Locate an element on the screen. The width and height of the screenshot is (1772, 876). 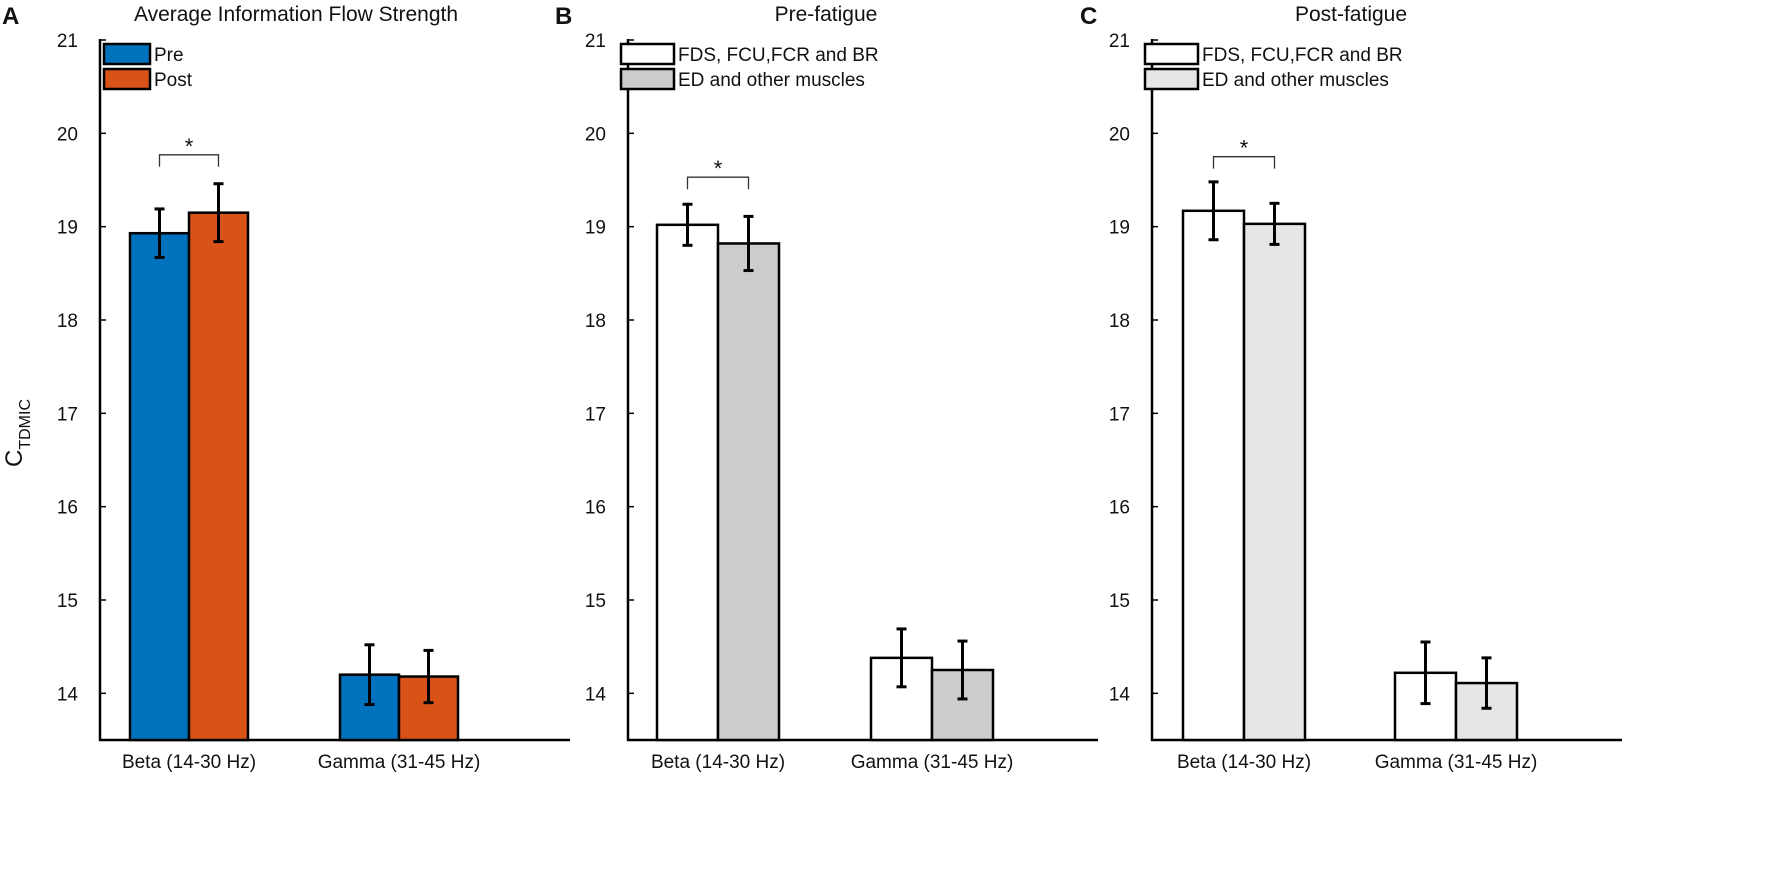
y-axis-label: CTDMIC is located at coordinates (17, 433).